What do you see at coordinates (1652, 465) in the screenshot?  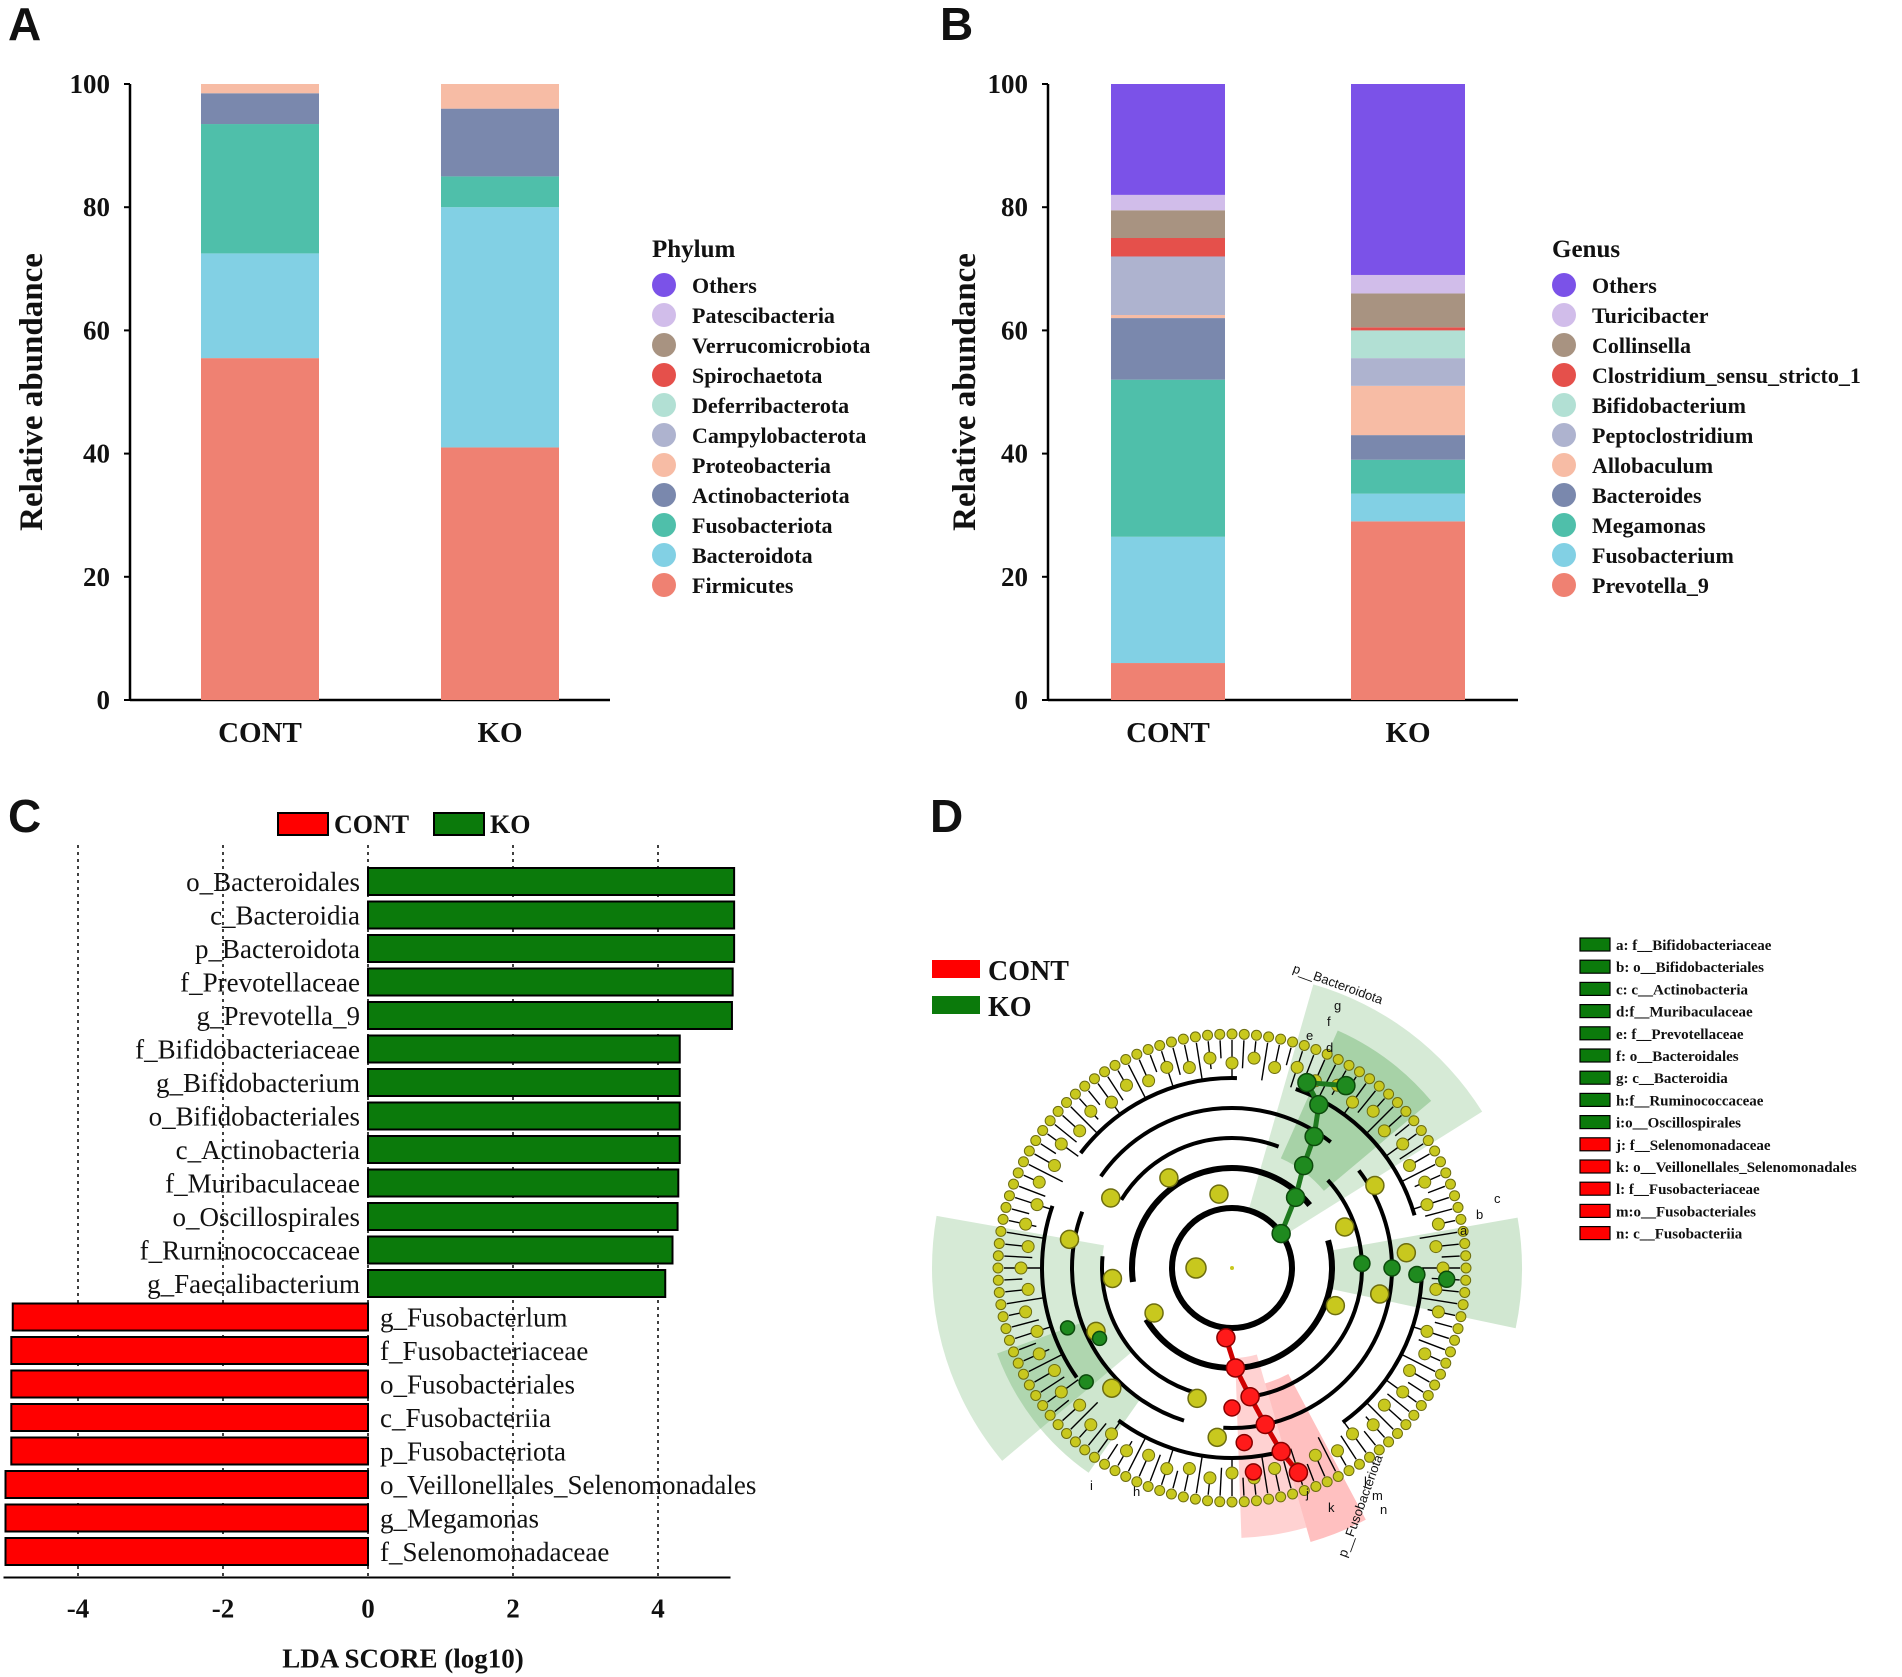 I see `legend-label-allobaculum: Allobaculum` at bounding box center [1652, 465].